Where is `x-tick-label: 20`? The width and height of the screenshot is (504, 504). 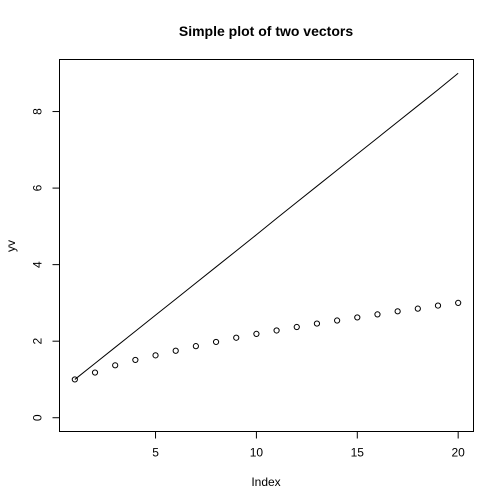 x-tick-label: 20 is located at coordinates (458, 453).